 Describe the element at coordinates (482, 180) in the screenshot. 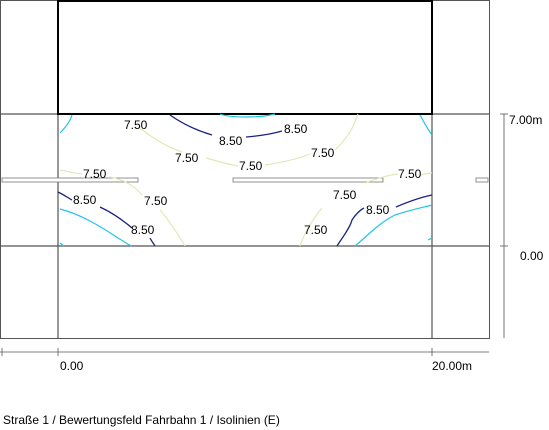

I see `lane-marking-right` at that location.